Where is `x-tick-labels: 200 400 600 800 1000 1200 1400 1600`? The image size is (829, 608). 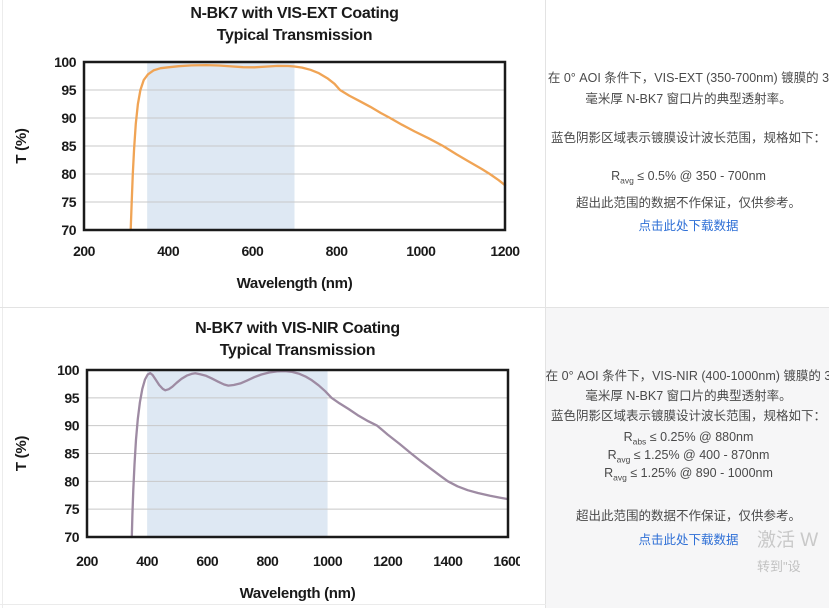 x-tick-labels: 200 400 600 800 1000 1200 1400 1600 is located at coordinates (298, 561).